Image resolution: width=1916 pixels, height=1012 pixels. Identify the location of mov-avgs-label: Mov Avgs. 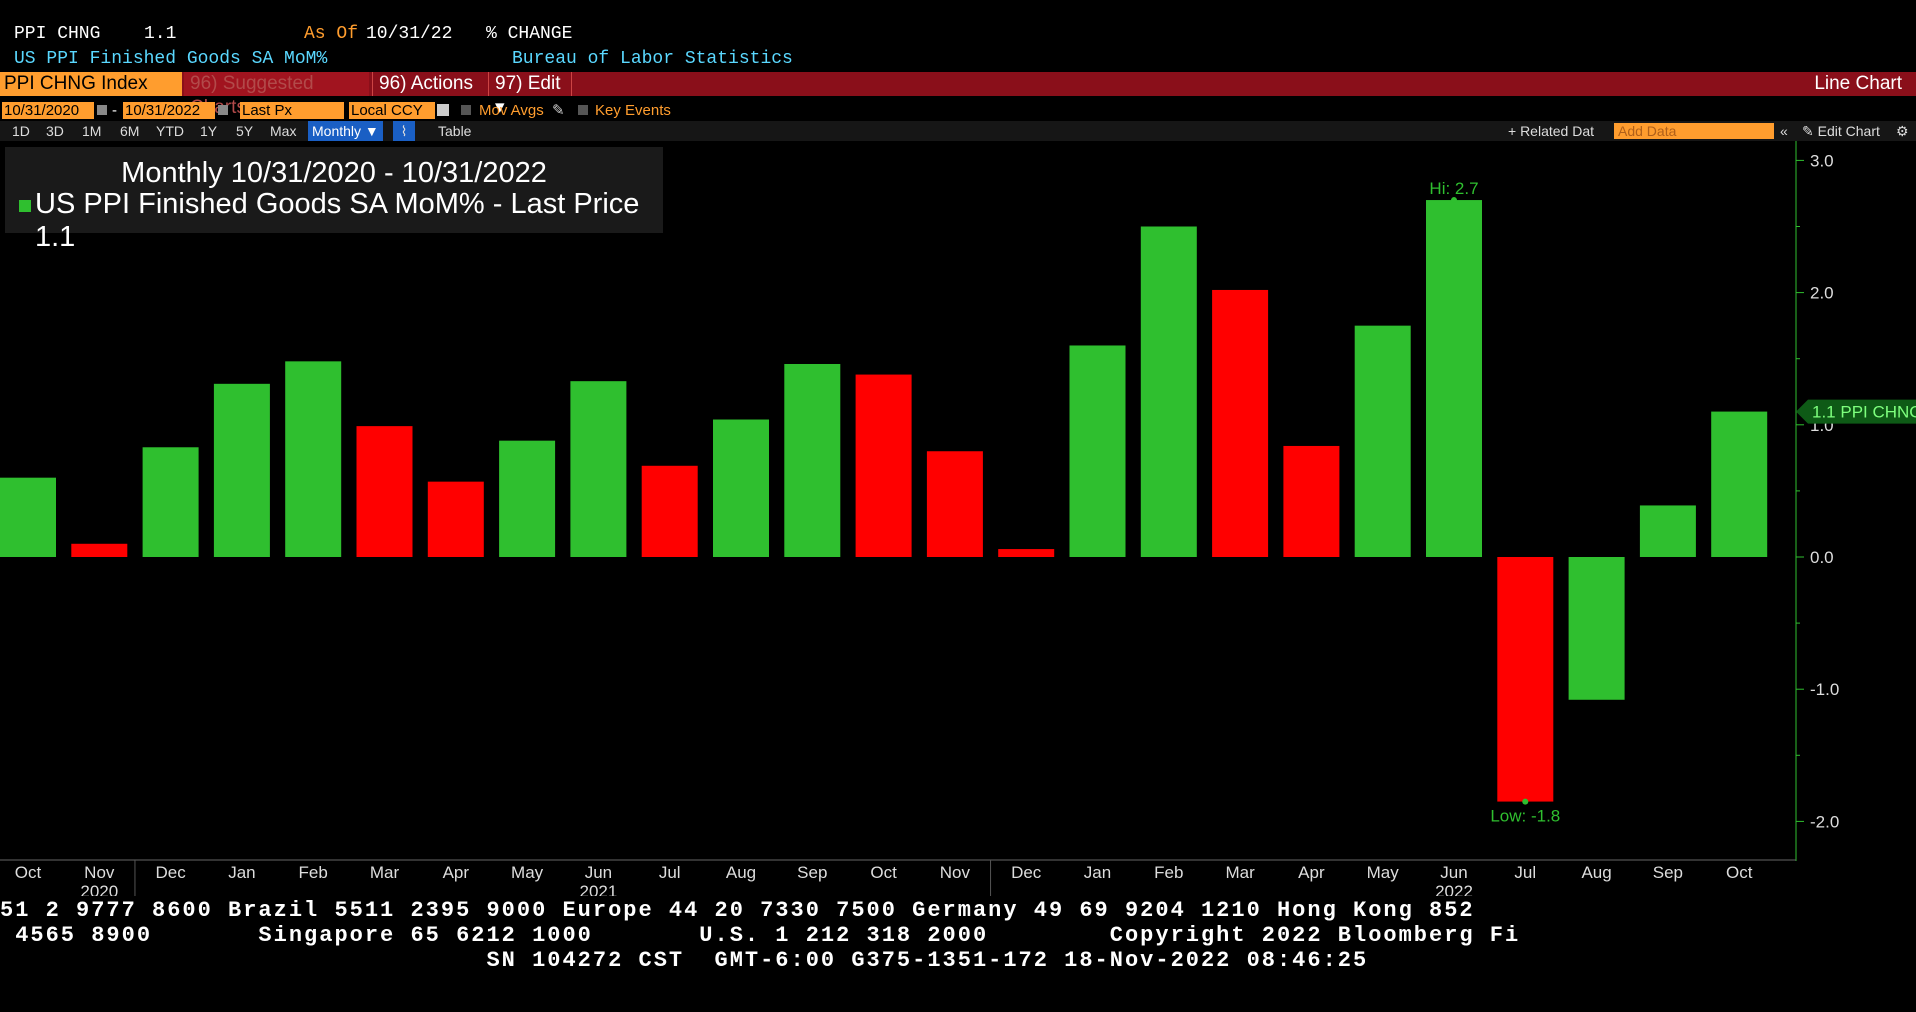
(511, 110).